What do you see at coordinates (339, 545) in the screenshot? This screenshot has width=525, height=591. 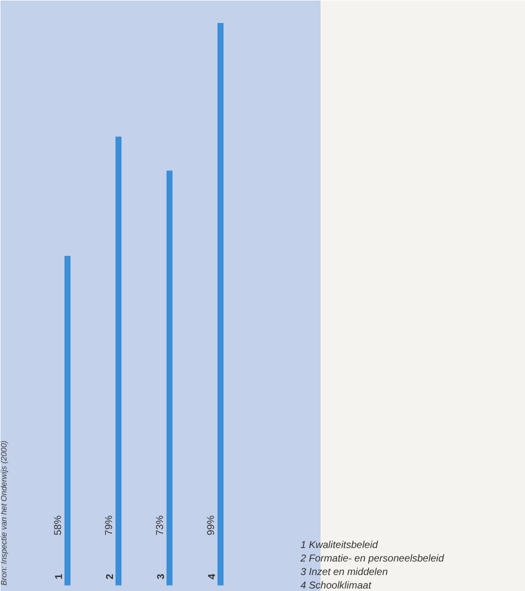 I see `text: 1 Kwaliteitsbeleid` at bounding box center [339, 545].